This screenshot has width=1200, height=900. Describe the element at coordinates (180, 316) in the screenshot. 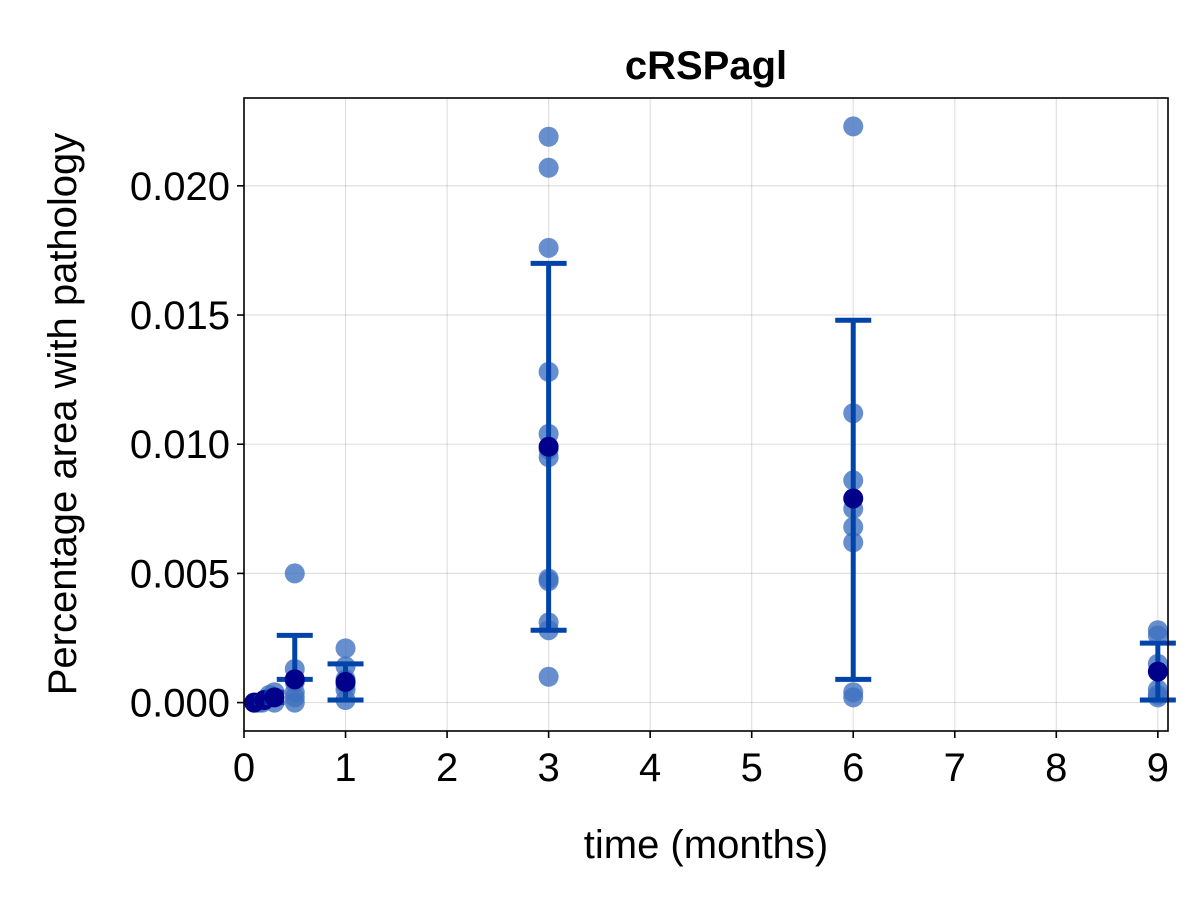

I see `y-tick-label: 0.015` at that location.